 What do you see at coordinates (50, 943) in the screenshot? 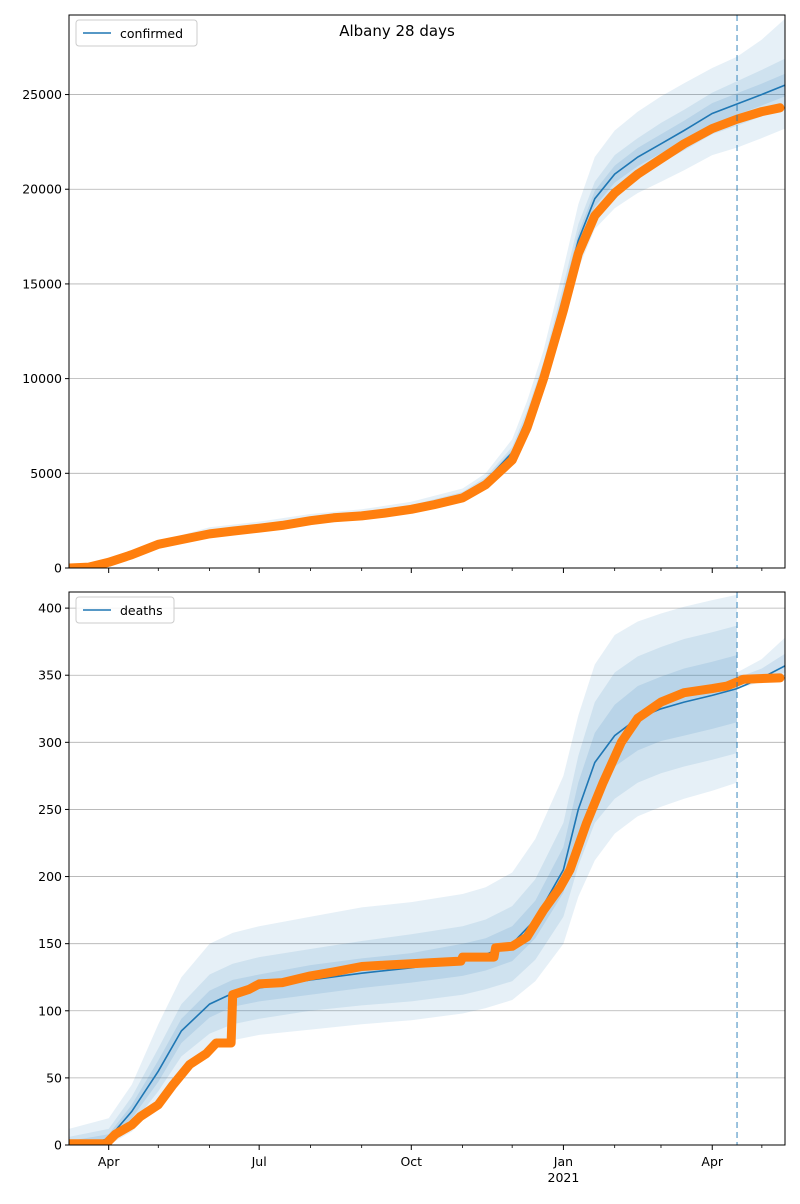
I see `deaths-ytick-label: 150` at bounding box center [50, 943].